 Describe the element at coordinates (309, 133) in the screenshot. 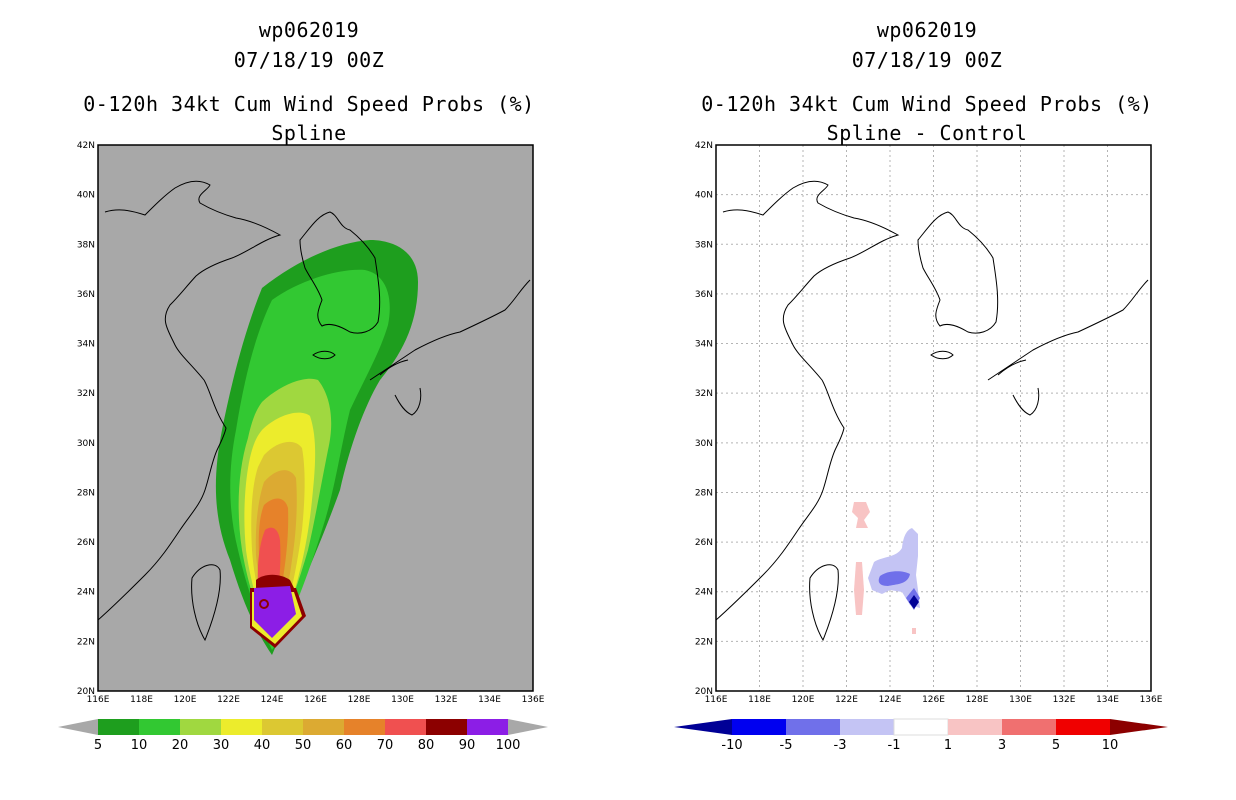

I see `left-subtitle: Spline` at that location.